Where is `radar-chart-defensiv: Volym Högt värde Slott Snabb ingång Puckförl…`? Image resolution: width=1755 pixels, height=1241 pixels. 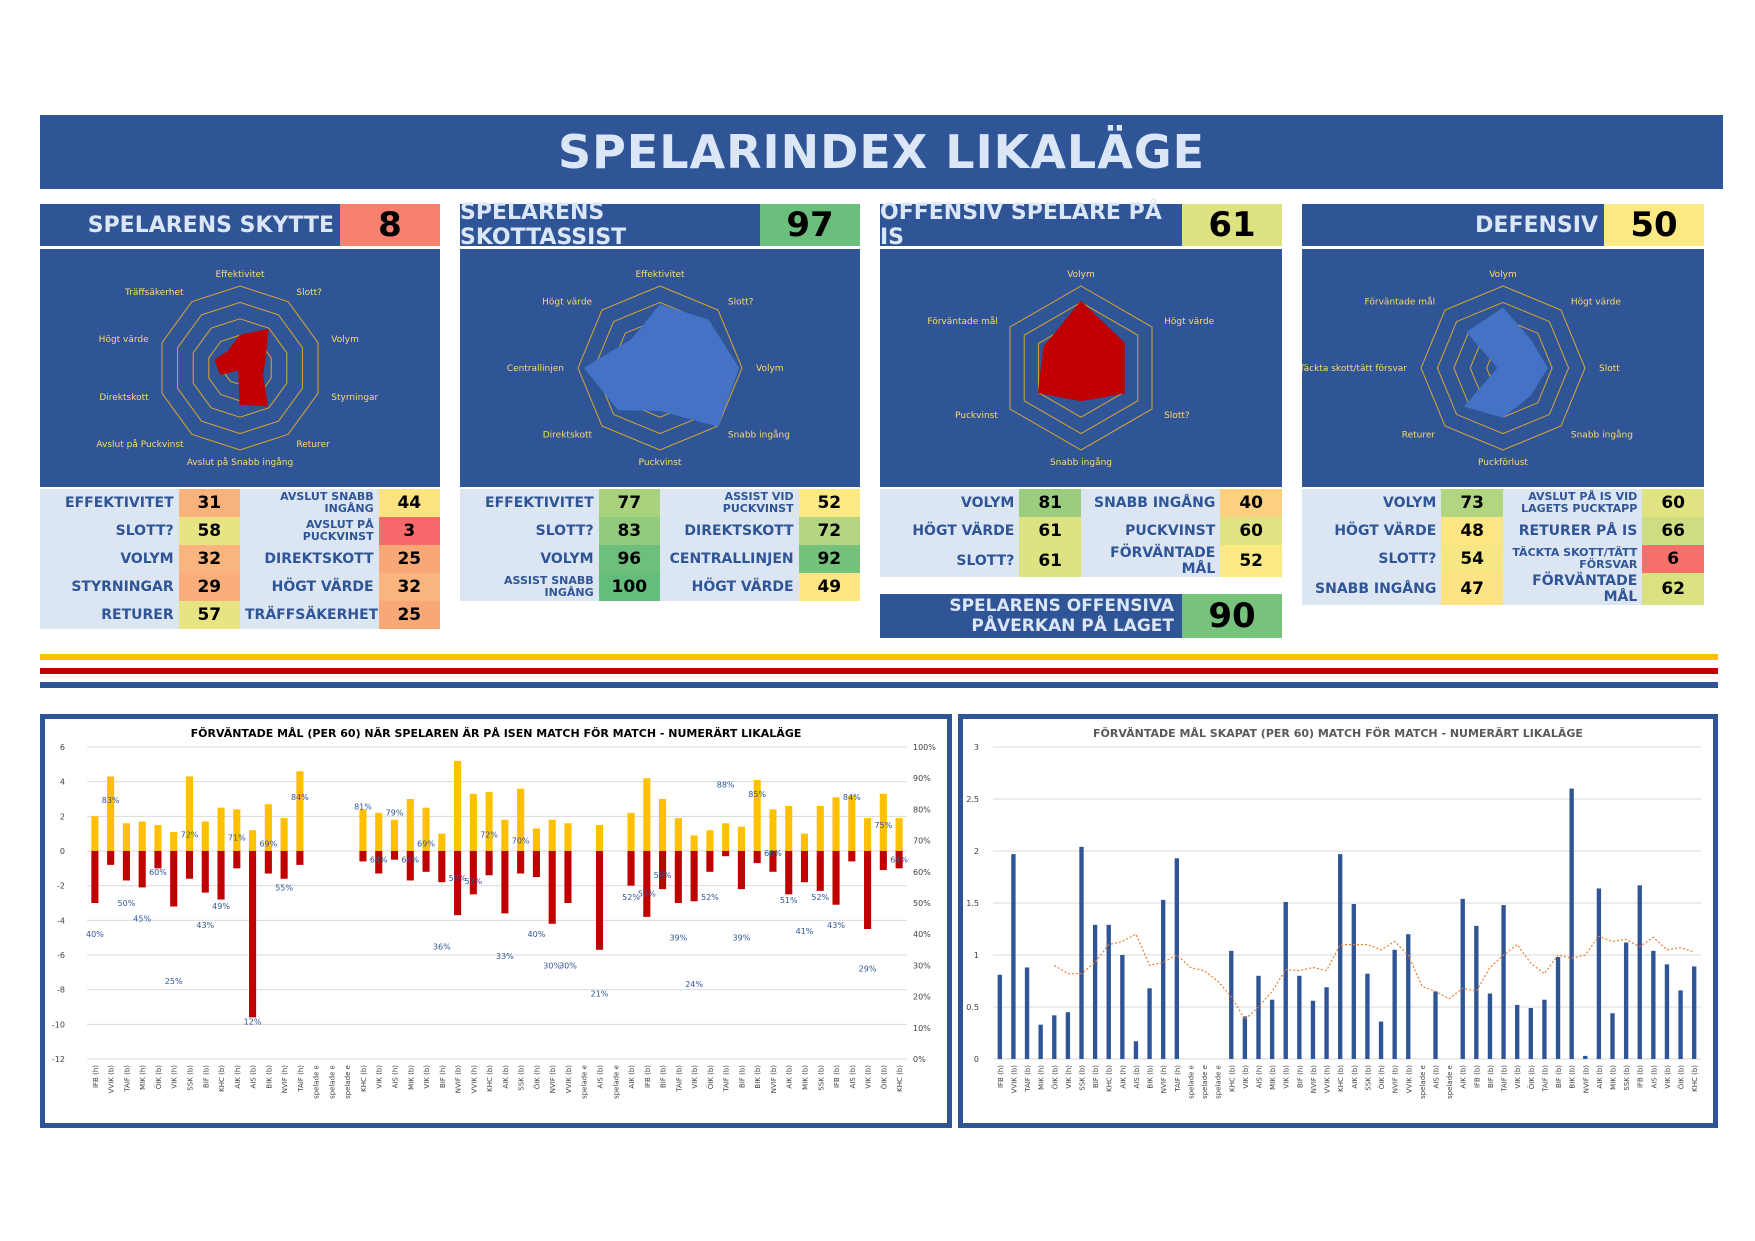
radar-chart-defensiv: Volym Högt värde Slott Snabb ingång Puckförl… is located at coordinates (1503, 368).